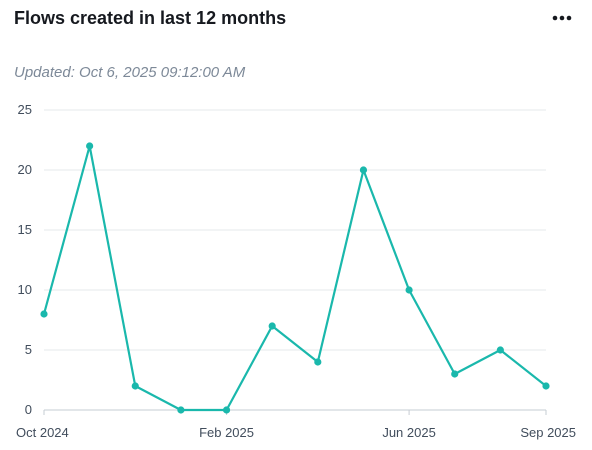 Image resolution: width=592 pixels, height=450 pixels. Describe the element at coordinates (226, 432) in the screenshot. I see `x-tick-label: Feb 2025` at that location.